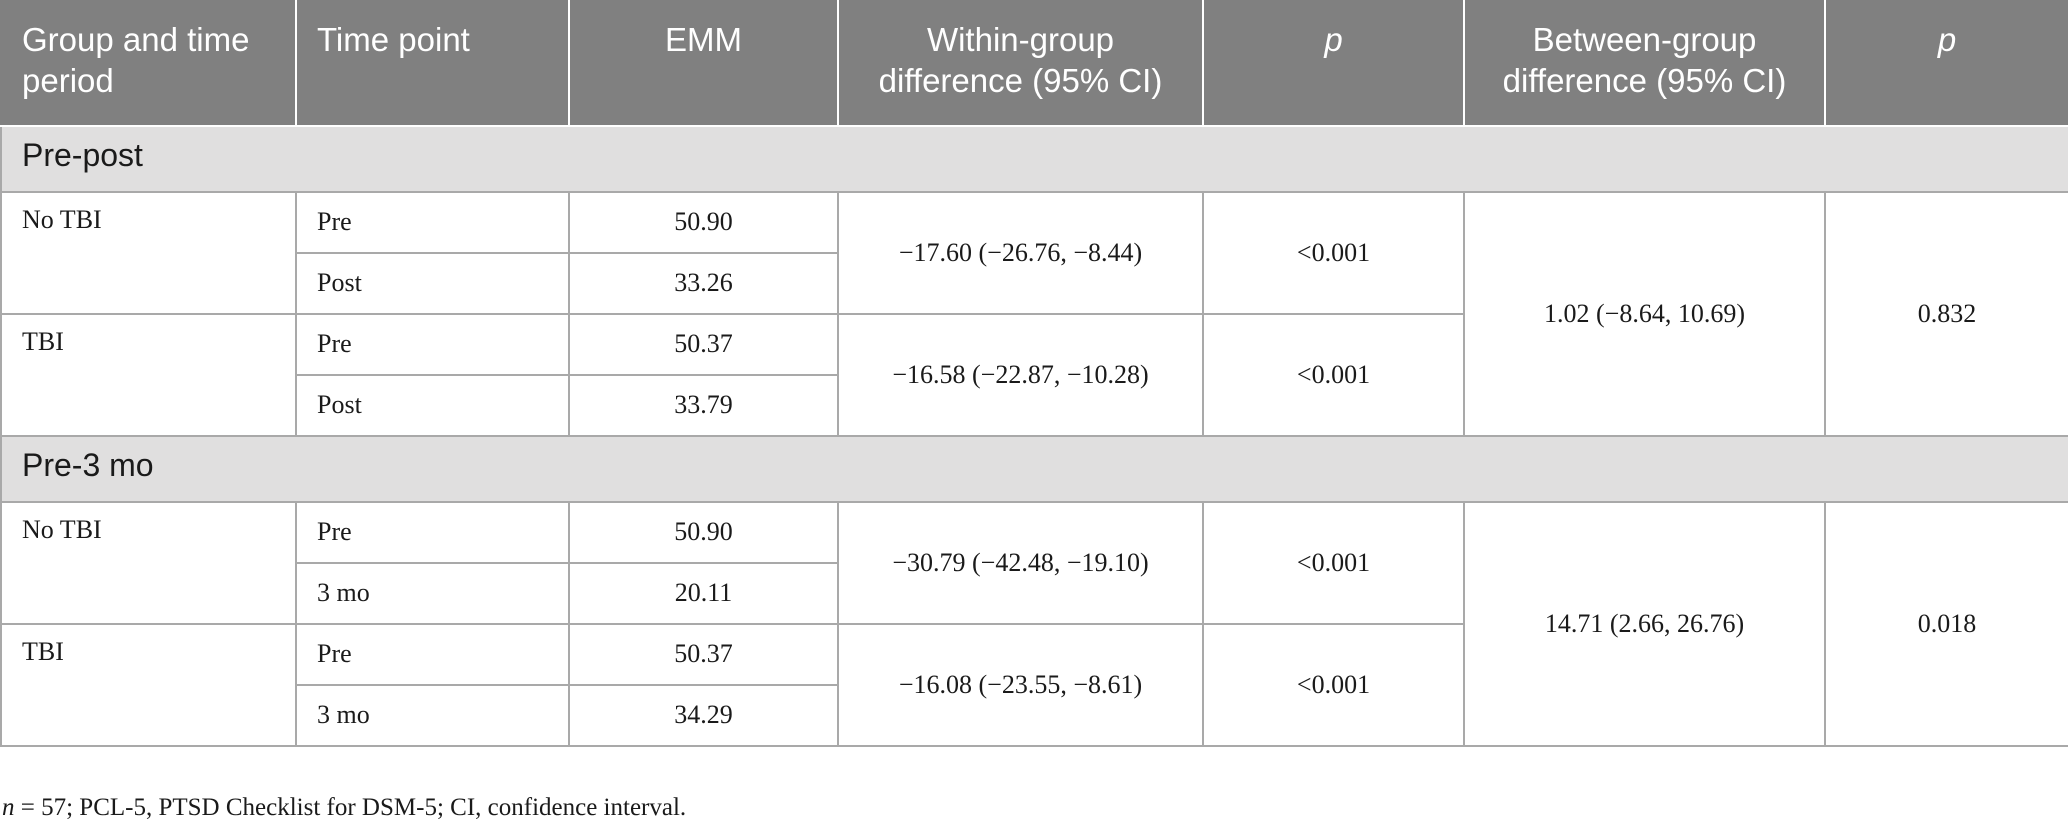 The height and width of the screenshot is (830, 2068). What do you see at coordinates (432, 63) in the screenshot?
I see `header-time-point: Time point` at bounding box center [432, 63].